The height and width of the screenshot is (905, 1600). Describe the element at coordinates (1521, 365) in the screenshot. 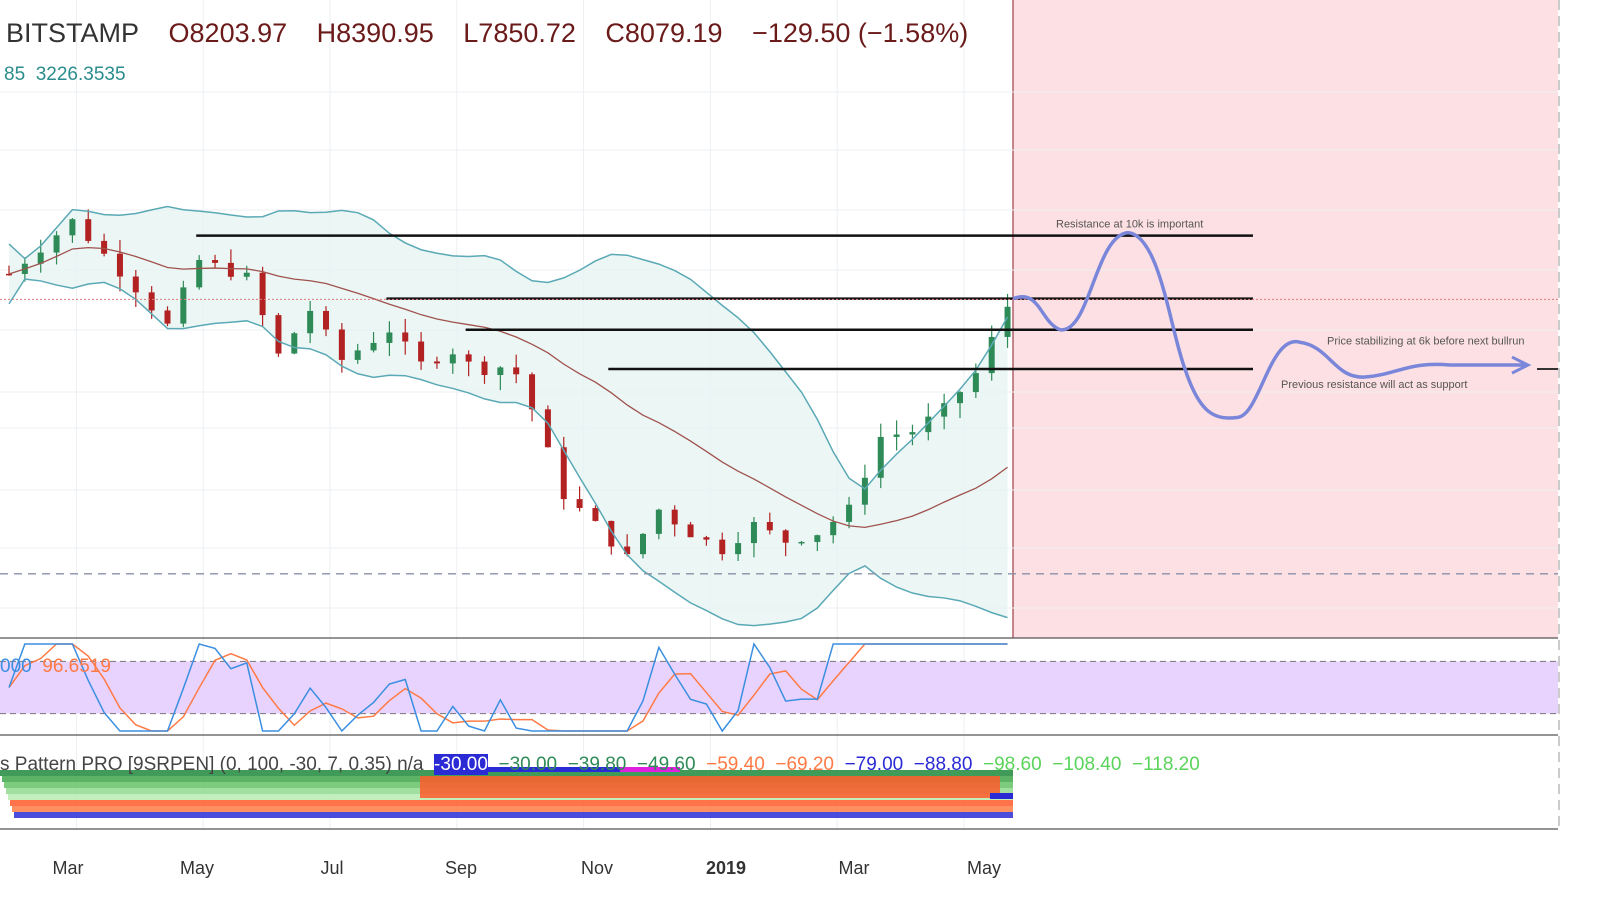

I see `projection-arrow-head` at that location.